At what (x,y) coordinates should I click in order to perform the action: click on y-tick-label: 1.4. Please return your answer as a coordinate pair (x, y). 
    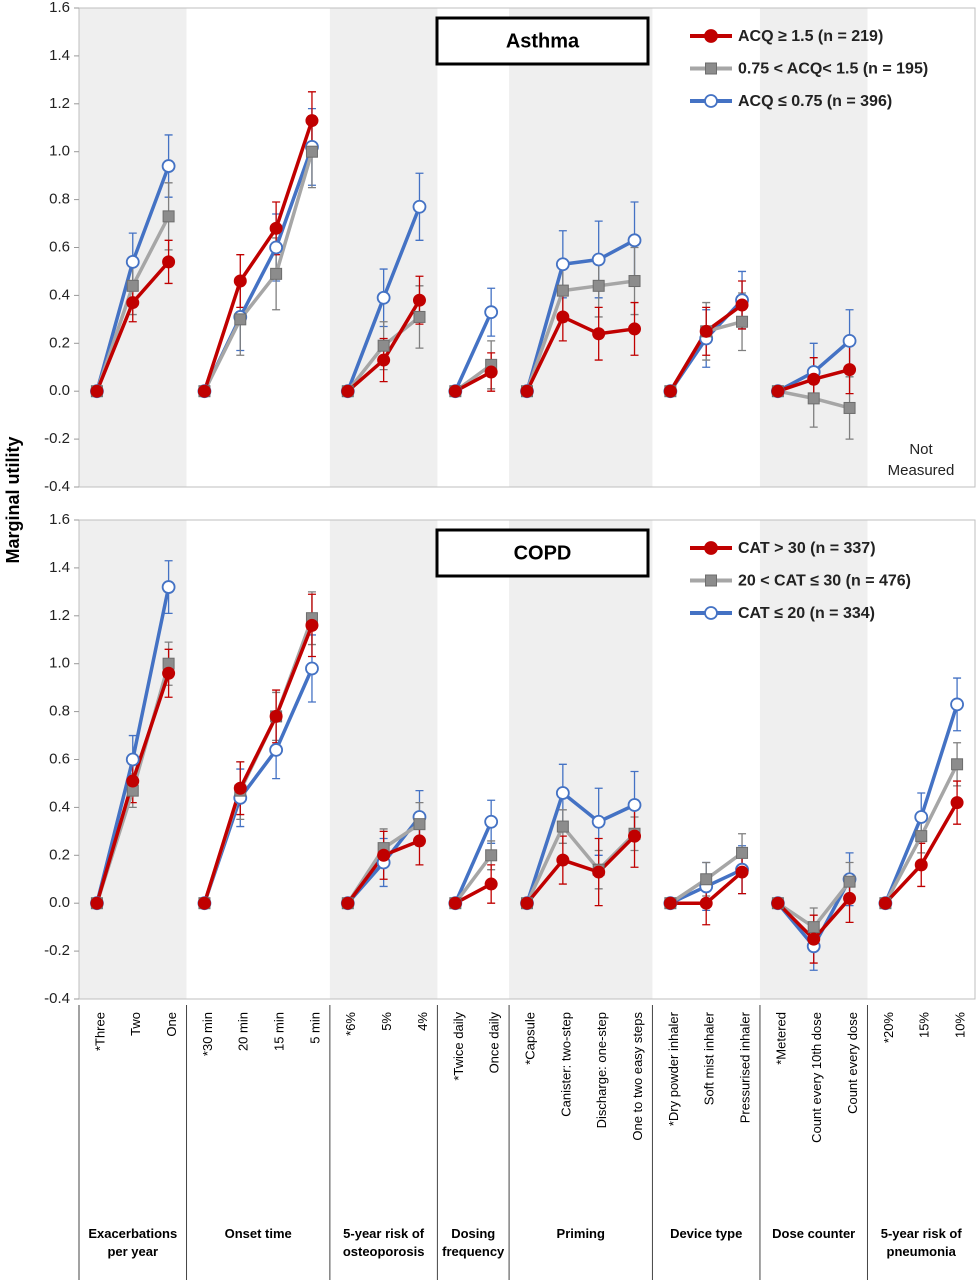
    Looking at the image, I should click on (59, 55).